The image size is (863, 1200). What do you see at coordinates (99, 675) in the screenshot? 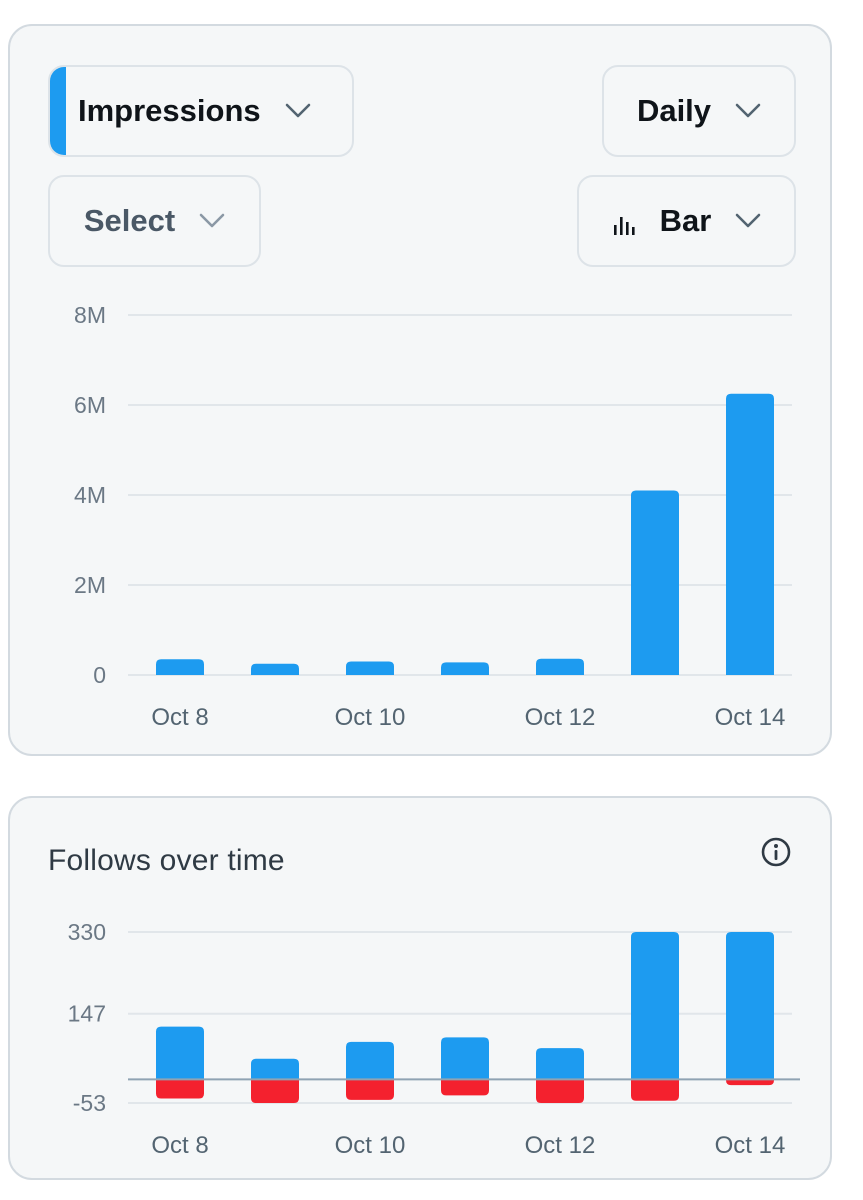
I see `y-tick-label: 0` at bounding box center [99, 675].